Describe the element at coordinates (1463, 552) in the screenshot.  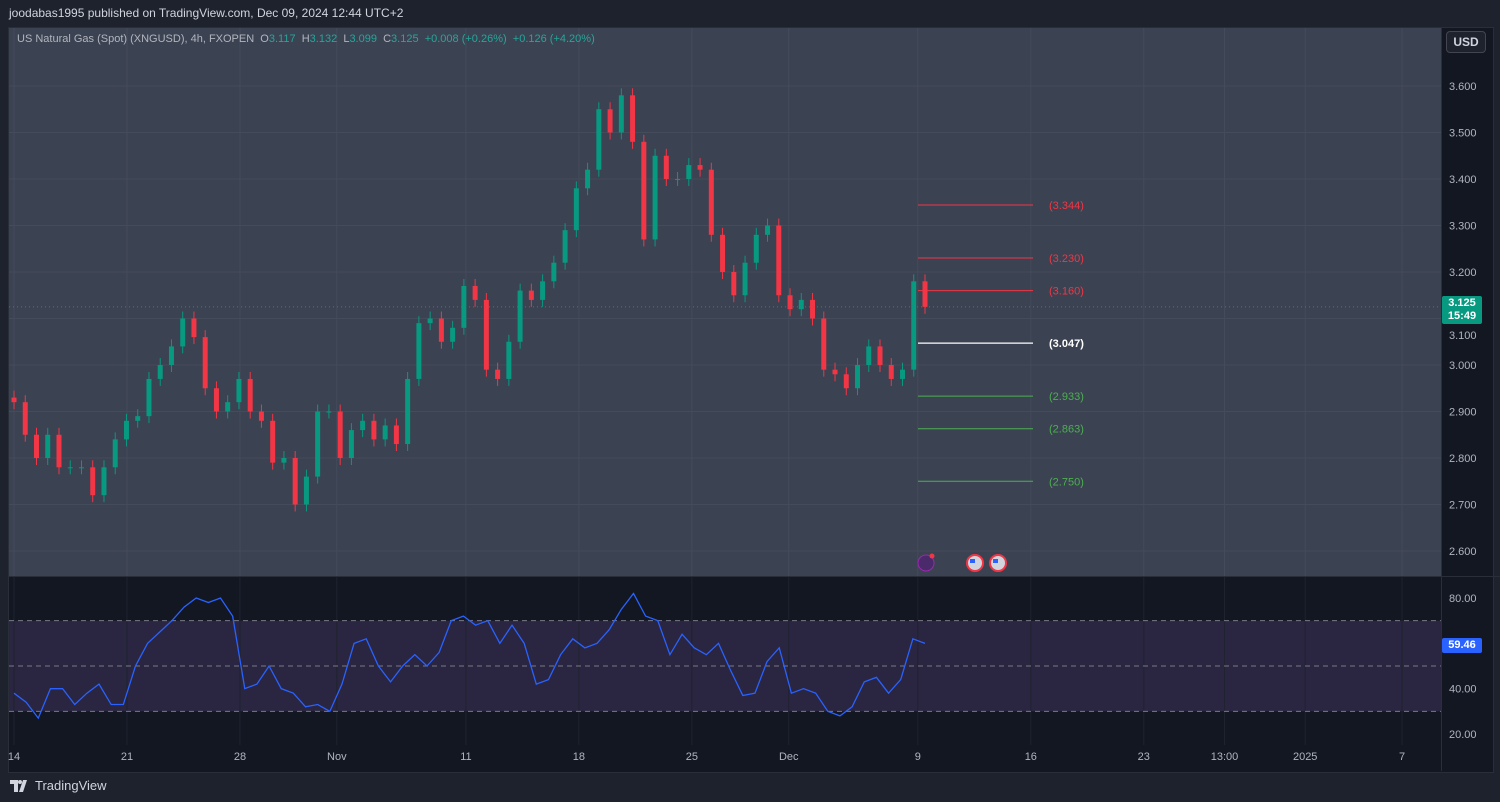
I see `y-tick-label: 2.600` at that location.